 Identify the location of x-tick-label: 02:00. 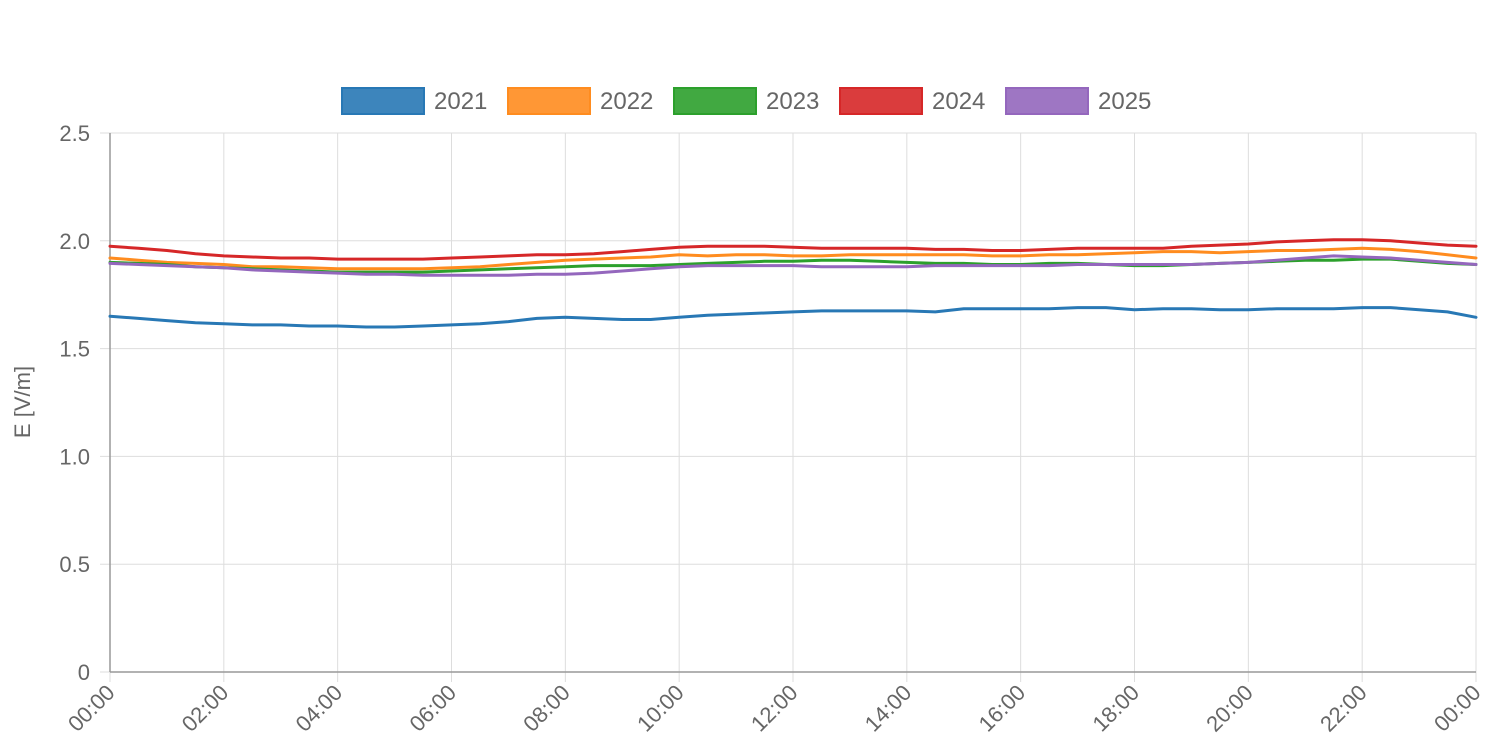
(205, 708).